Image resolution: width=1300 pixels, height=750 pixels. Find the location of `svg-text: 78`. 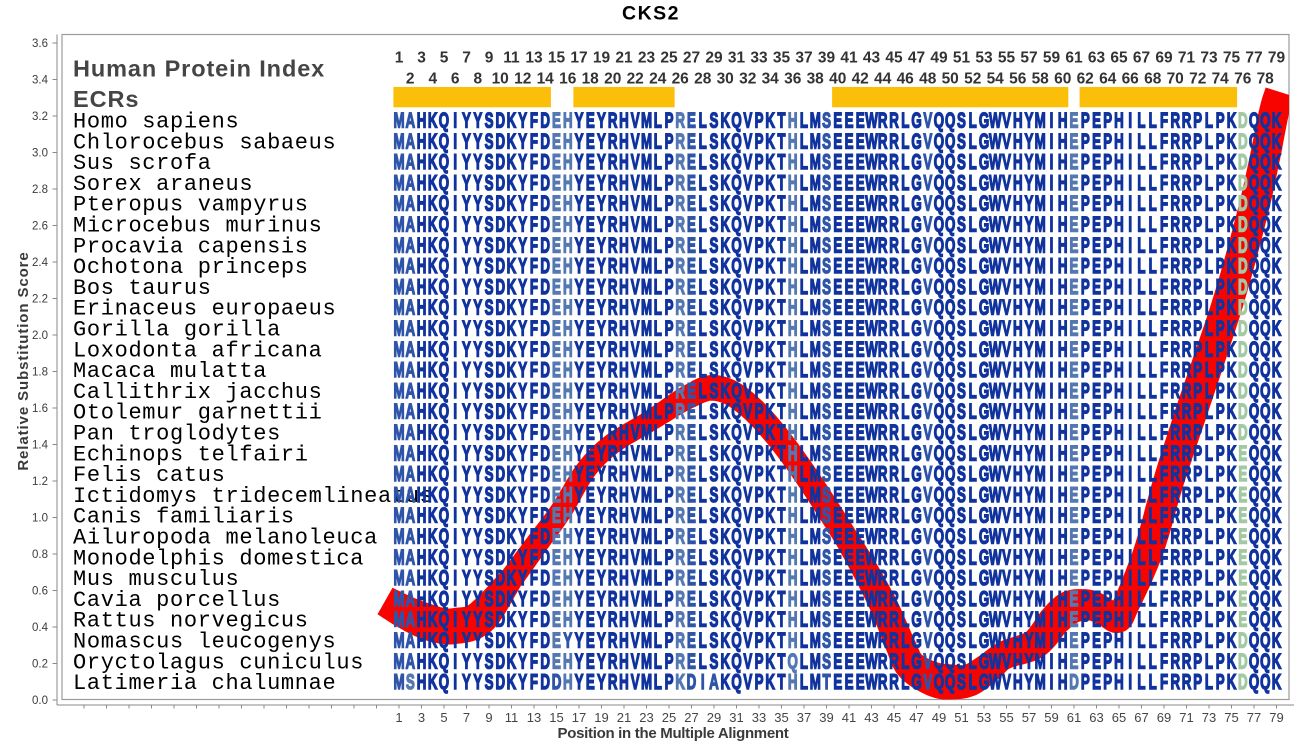

svg-text: 78 is located at coordinates (1266, 79).